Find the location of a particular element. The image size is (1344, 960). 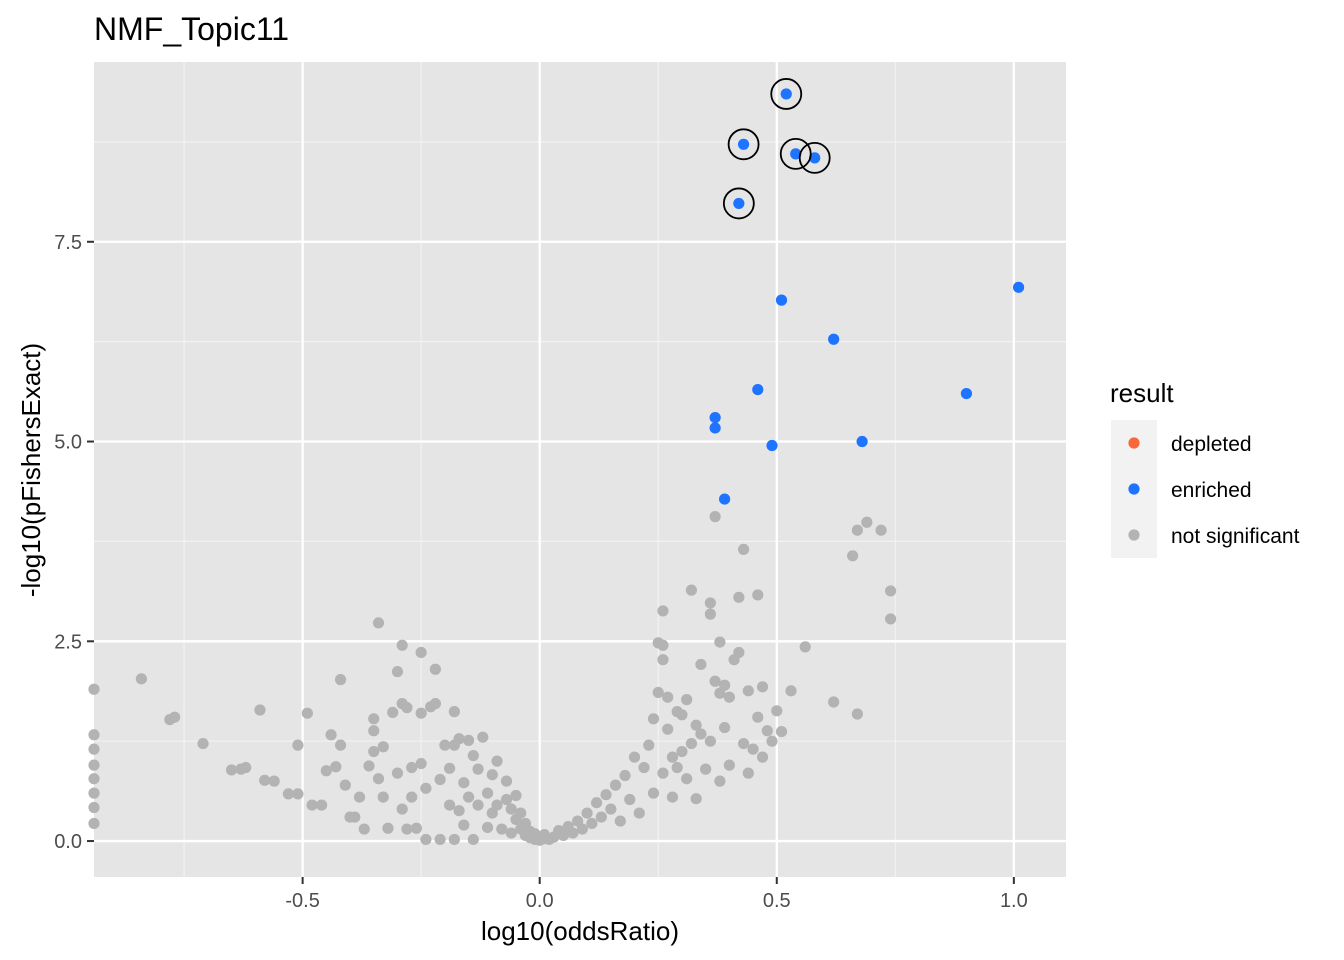

y-tick-label: 7.5 is located at coordinates (68, 243).